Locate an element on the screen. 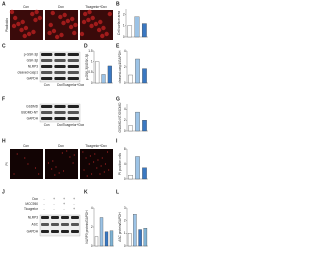 The width and height of the screenshot is (320, 265). y-axis-label: NLRP3 protein/GAPDH is located at coordinates (87, 227).